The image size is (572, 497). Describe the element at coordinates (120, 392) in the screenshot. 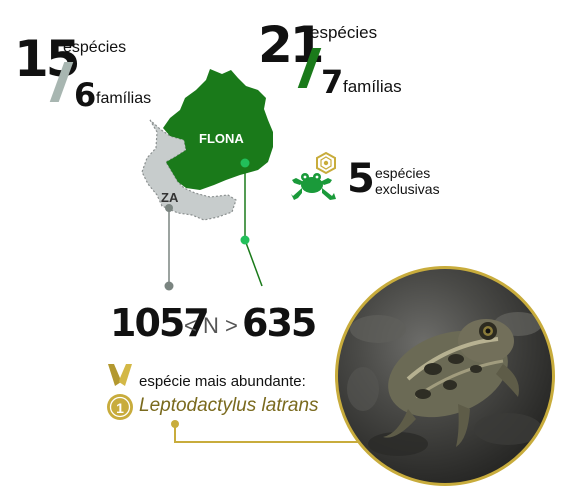

I see `medal-icon` at that location.